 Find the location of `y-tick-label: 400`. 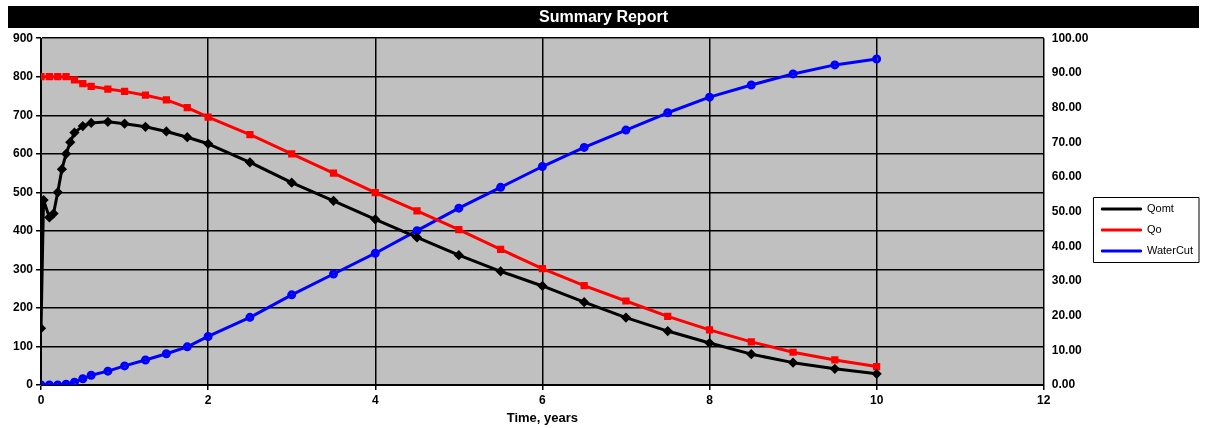

y-tick-label: 400 is located at coordinates (23, 230).